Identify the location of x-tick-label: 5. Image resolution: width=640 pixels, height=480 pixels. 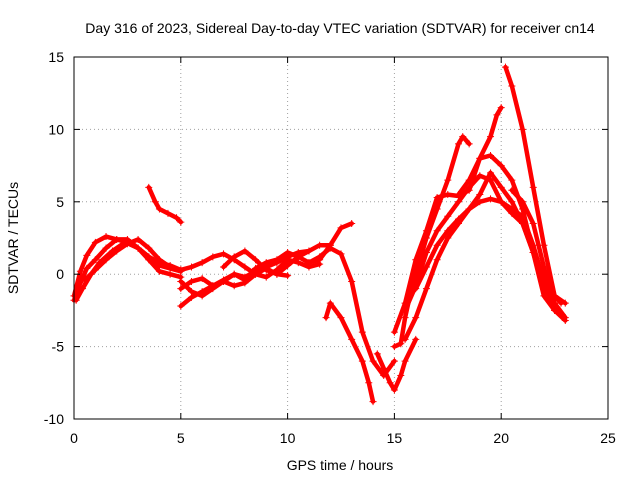
(181, 438).